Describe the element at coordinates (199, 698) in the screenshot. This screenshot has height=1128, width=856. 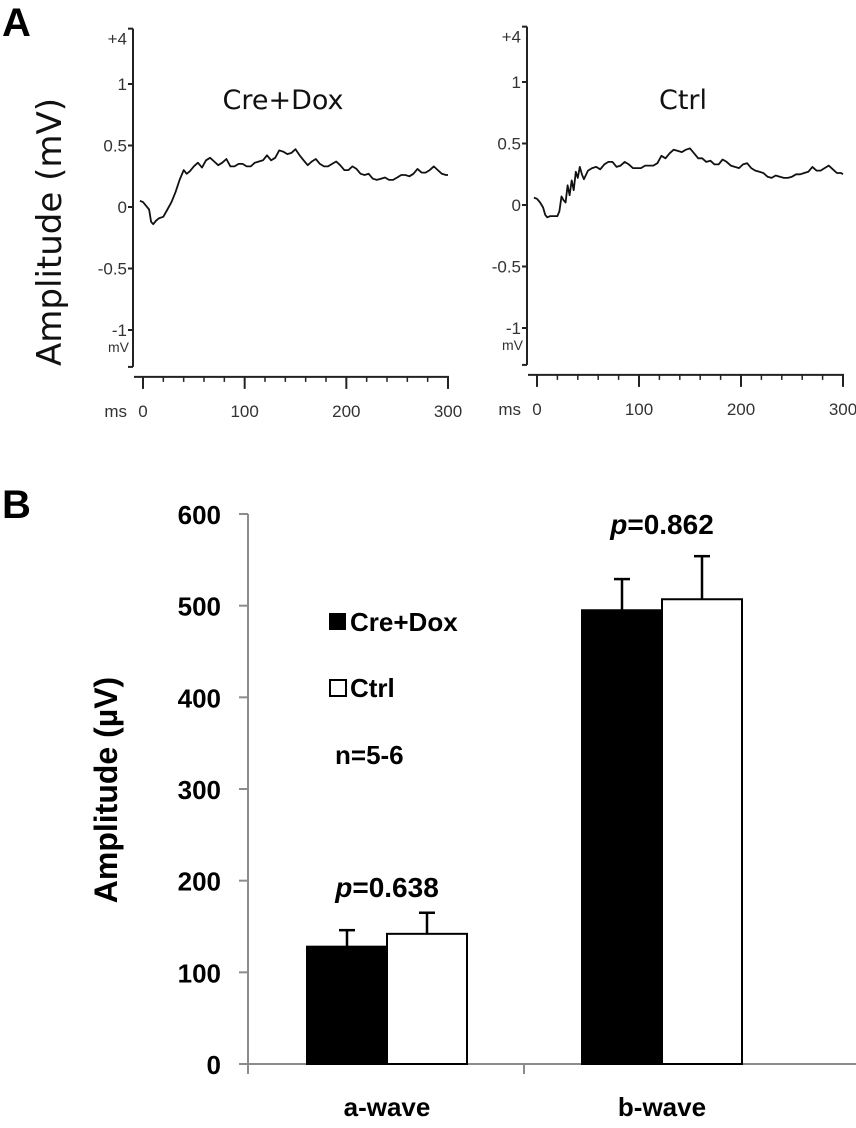
I see `y-tick-label: 400` at that location.